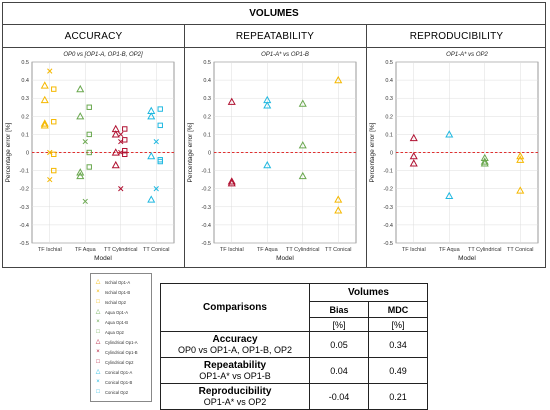 The width and height of the screenshot is (550, 410). I want to click on legend-label: Cylindrical Op1-A, so click(121, 342).